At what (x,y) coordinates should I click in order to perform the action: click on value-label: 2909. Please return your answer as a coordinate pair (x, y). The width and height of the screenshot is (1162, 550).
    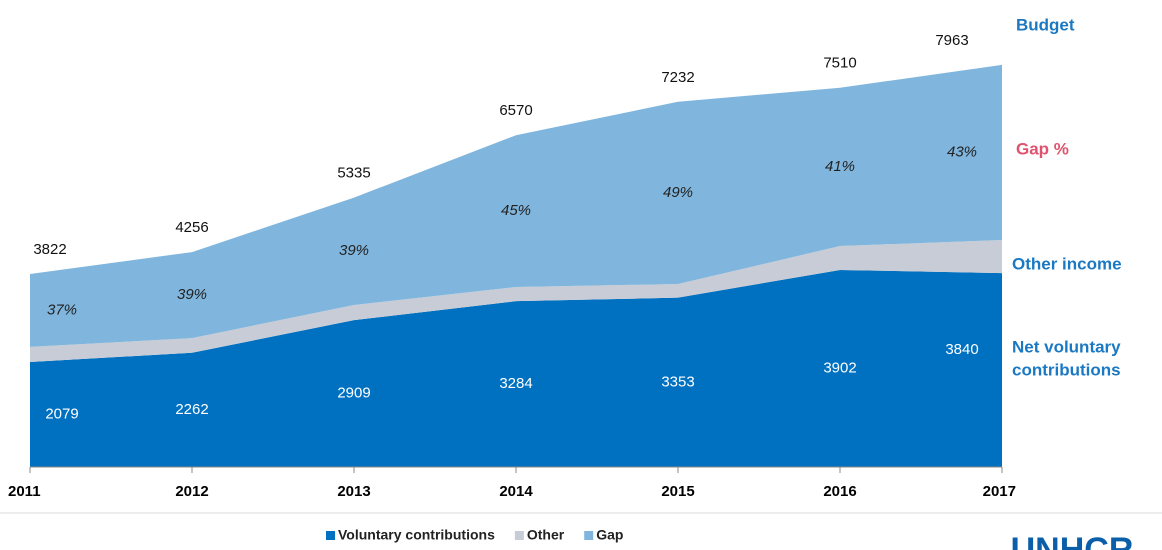
    Looking at the image, I should click on (353, 393).